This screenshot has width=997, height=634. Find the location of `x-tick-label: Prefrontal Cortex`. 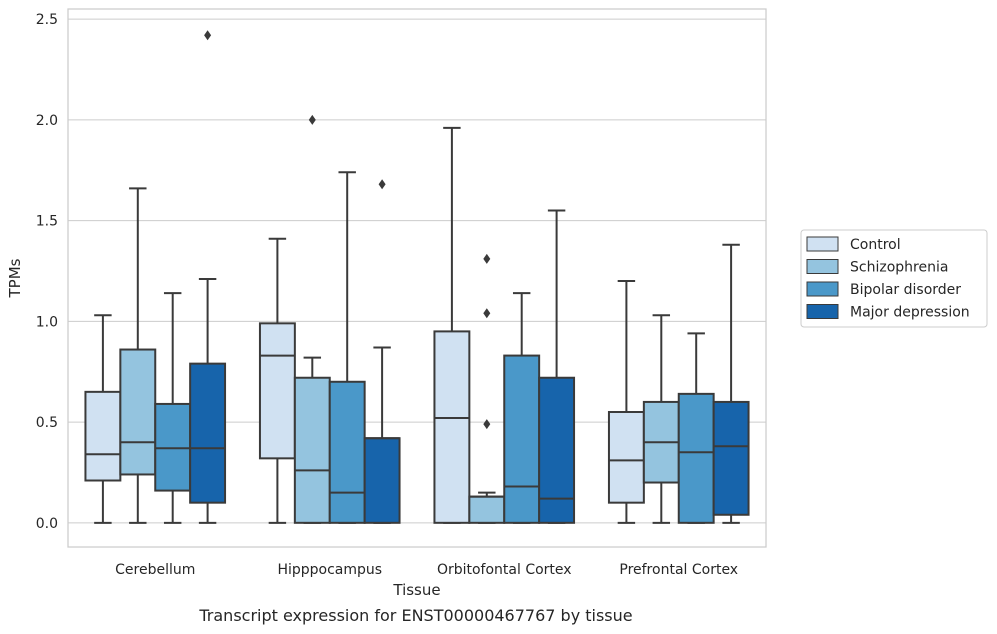

x-tick-label: Prefrontal Cortex is located at coordinates (678, 570).